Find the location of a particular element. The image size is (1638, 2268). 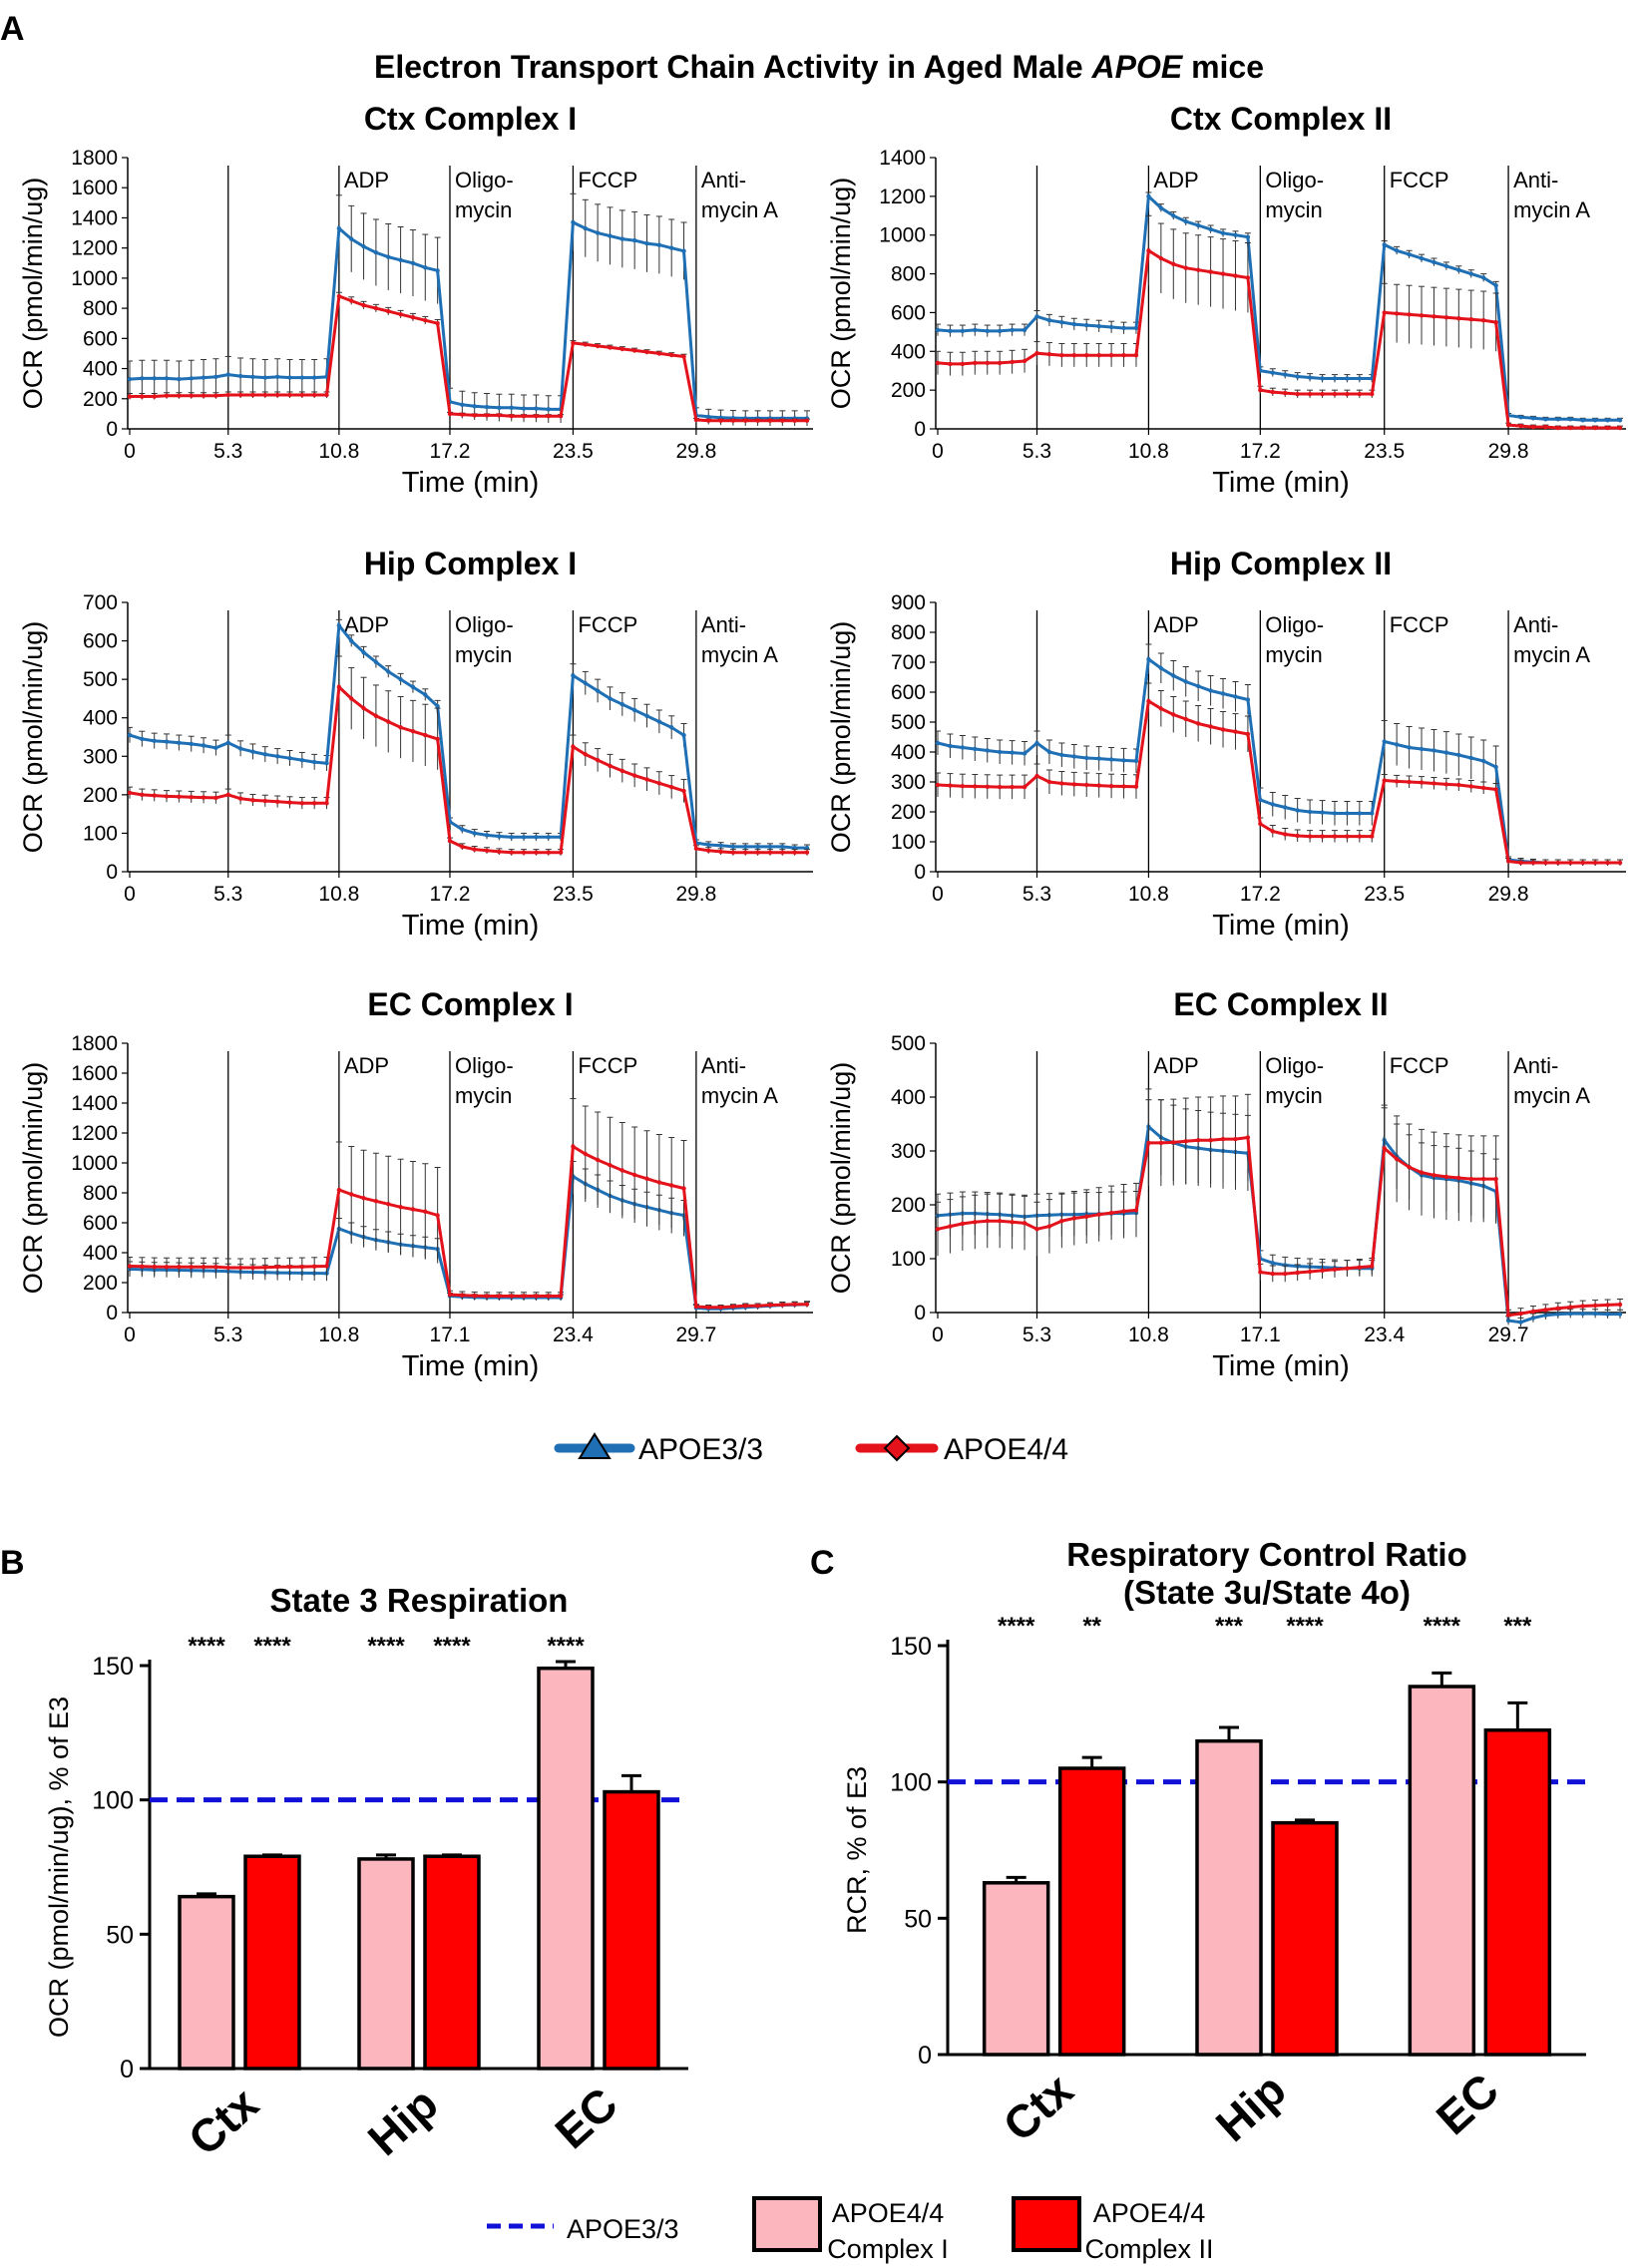

x-tick-label: 5.3 is located at coordinates (1037, 451).